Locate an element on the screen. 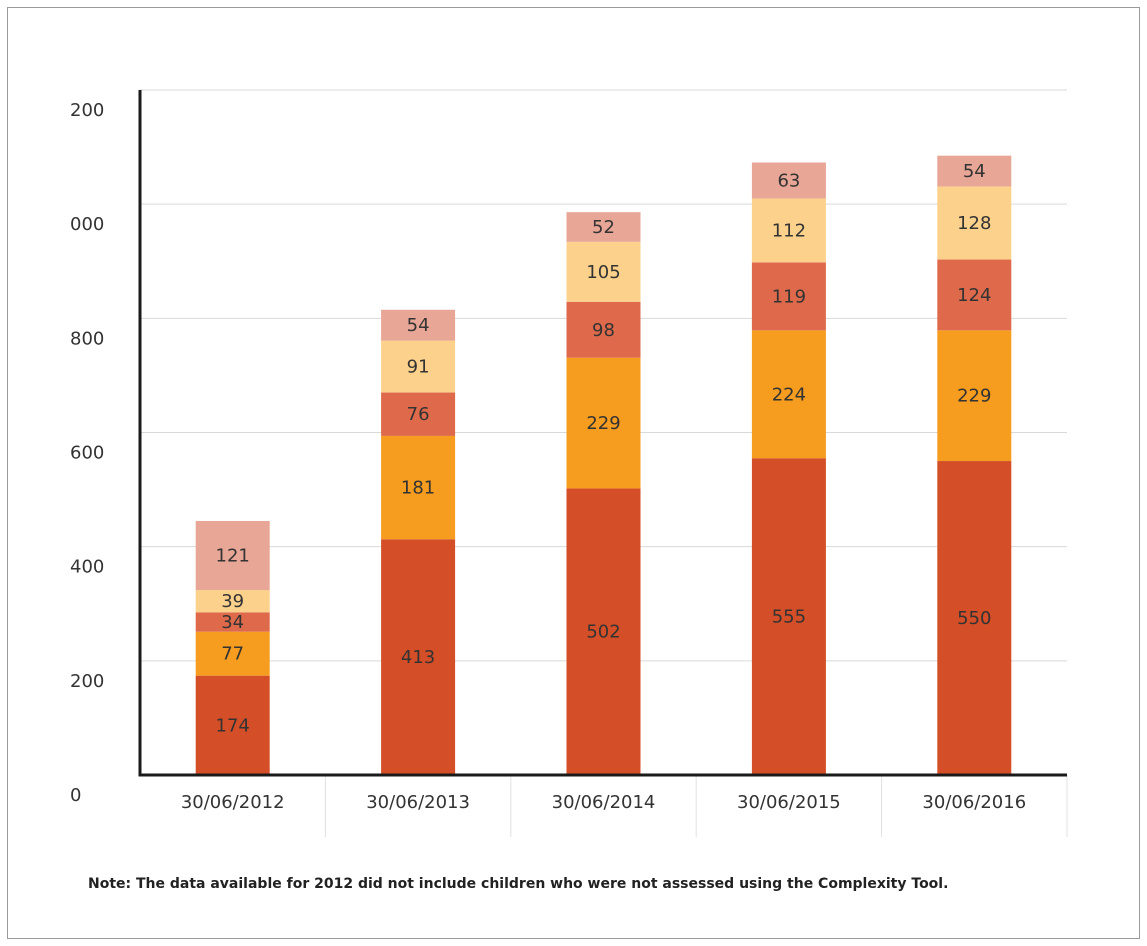 This screenshot has width=1147, height=946. data-label: 63 is located at coordinates (788, 180).